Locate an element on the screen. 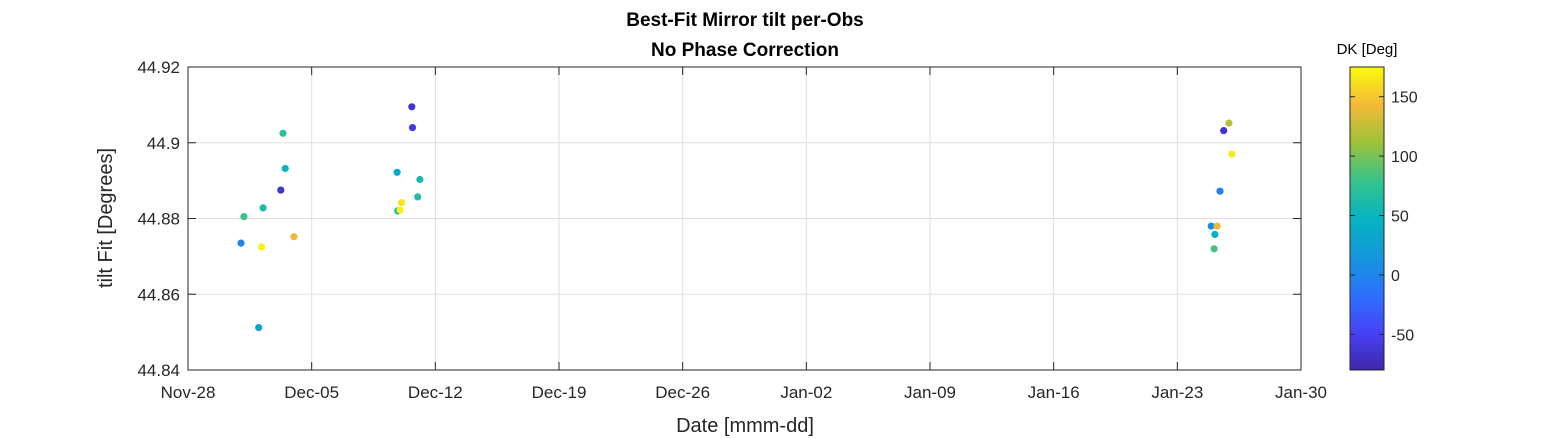 This screenshot has height=438, width=1563. colorbar-tick-label: 0 is located at coordinates (1395, 276).